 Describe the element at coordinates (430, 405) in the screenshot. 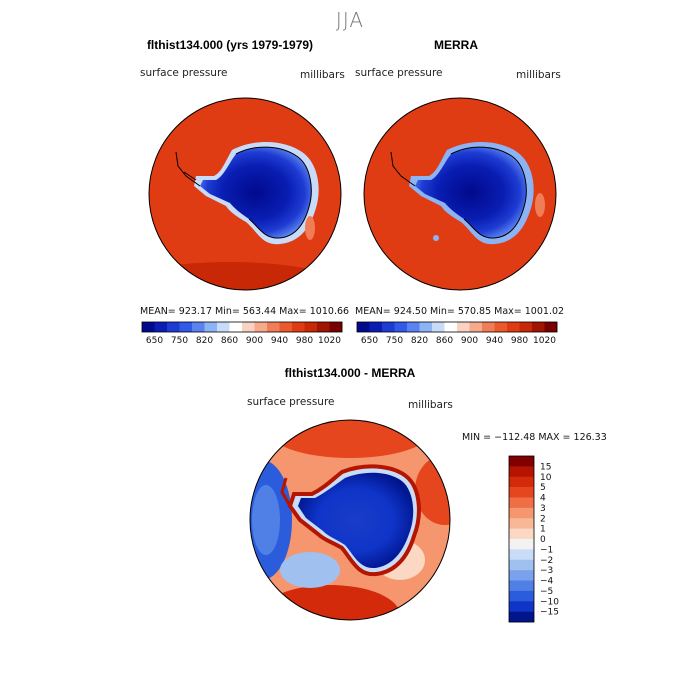

I see `panel3-right-label: millibars` at that location.